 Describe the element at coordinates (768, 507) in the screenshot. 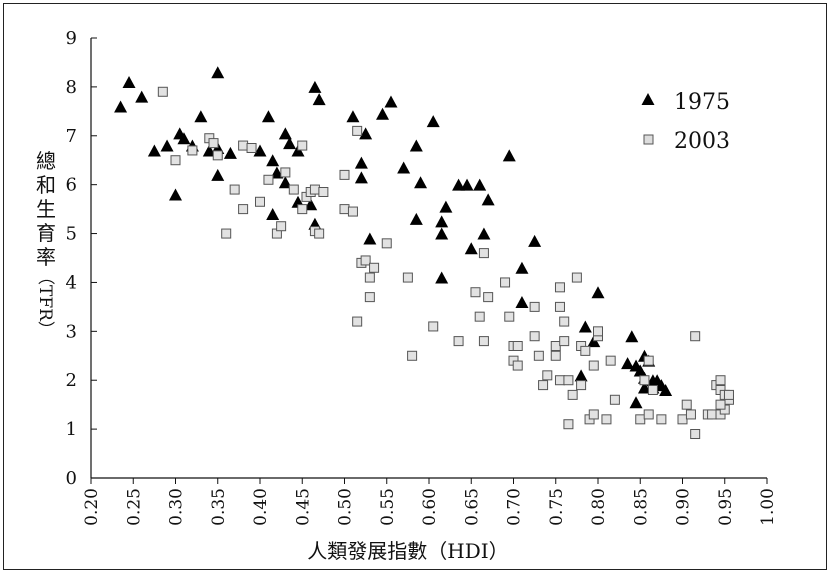

I see `x-tick-label: 1.00` at that location.